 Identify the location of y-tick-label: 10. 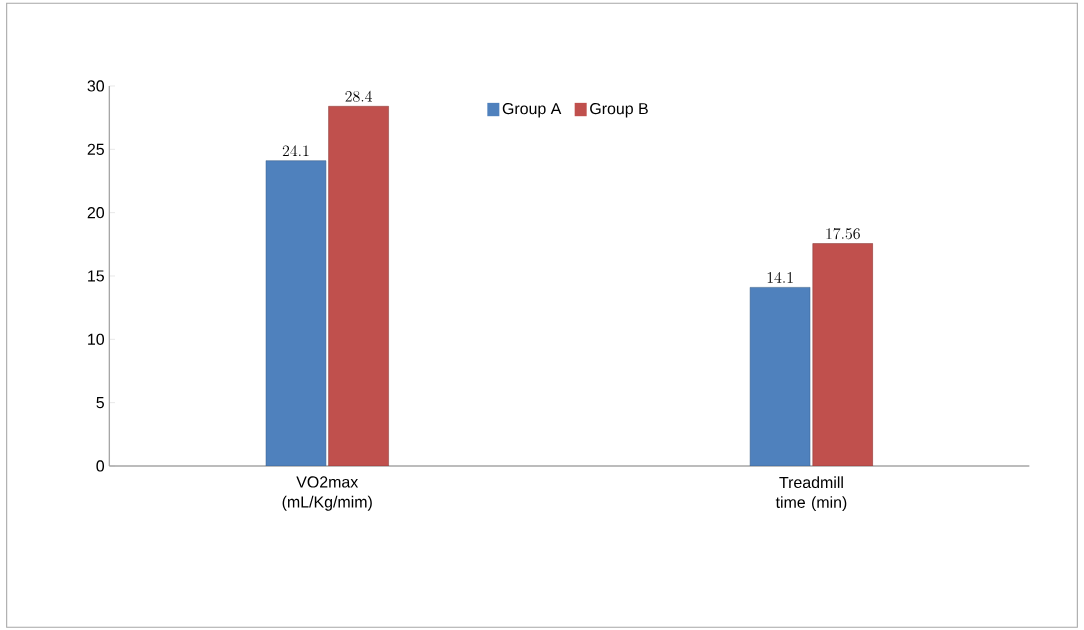
(96, 339).